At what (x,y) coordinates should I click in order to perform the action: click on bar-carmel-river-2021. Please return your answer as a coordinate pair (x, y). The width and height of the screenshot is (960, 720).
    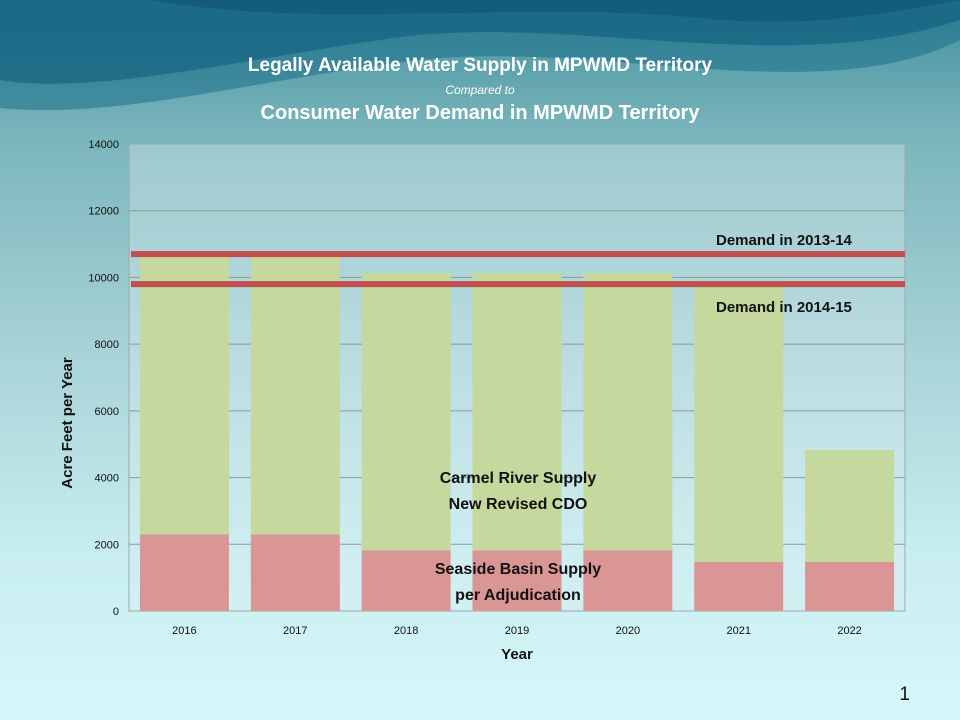
    Looking at the image, I should click on (739, 424).